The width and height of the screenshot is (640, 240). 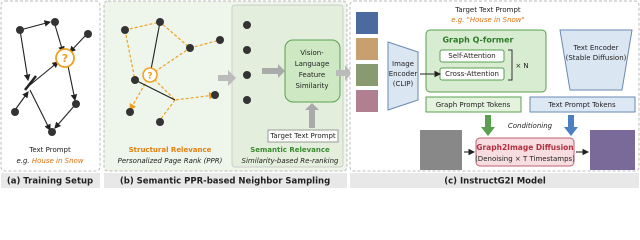 I want to click on semantic-subtitle: Similarity-based Re-ranking, so click(x=290, y=161).